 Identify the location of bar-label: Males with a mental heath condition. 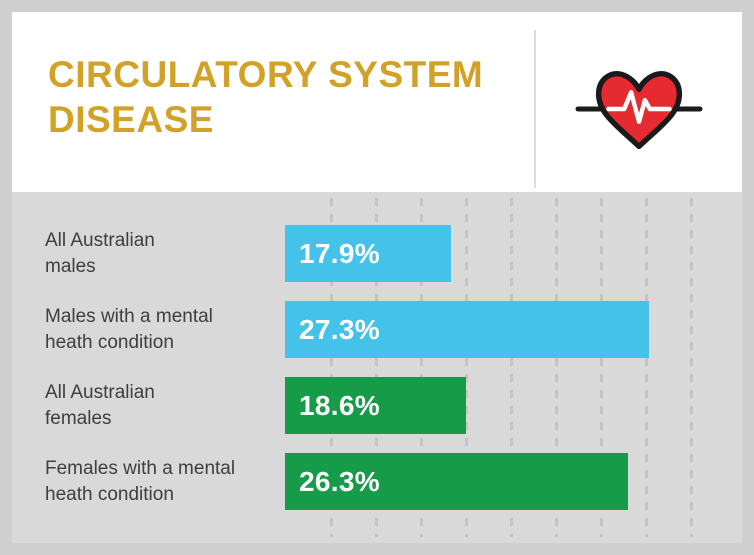
(129, 329).